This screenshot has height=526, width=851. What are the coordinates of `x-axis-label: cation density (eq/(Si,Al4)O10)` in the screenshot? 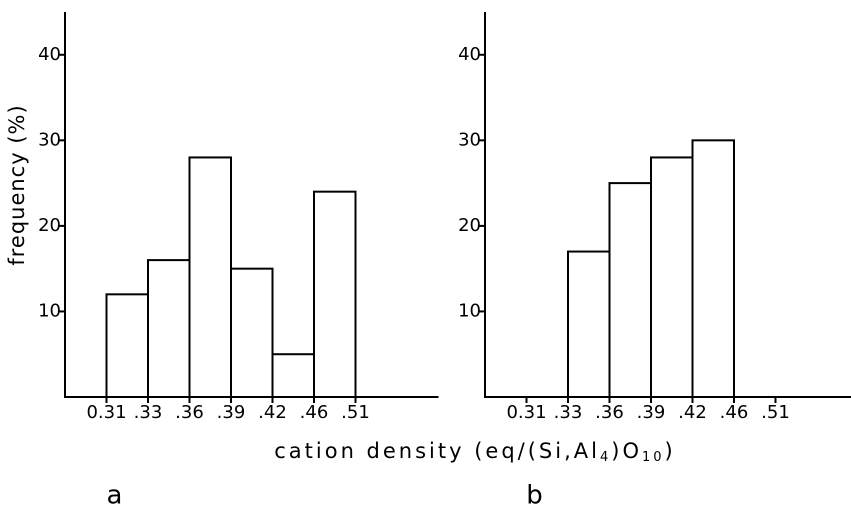 It's located at (475, 452).